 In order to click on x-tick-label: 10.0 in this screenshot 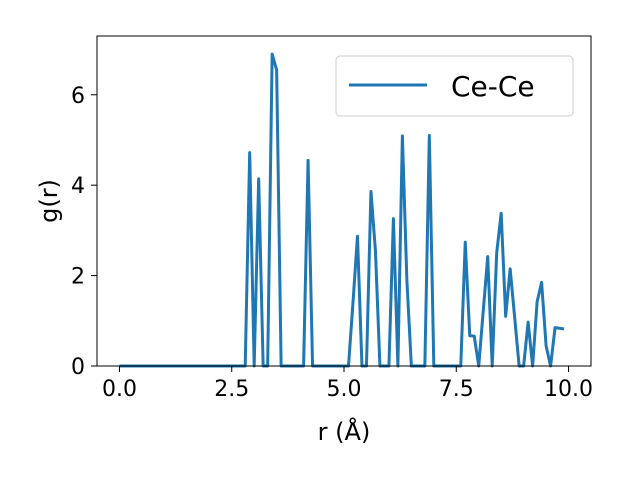, I will do `click(568, 389)`.